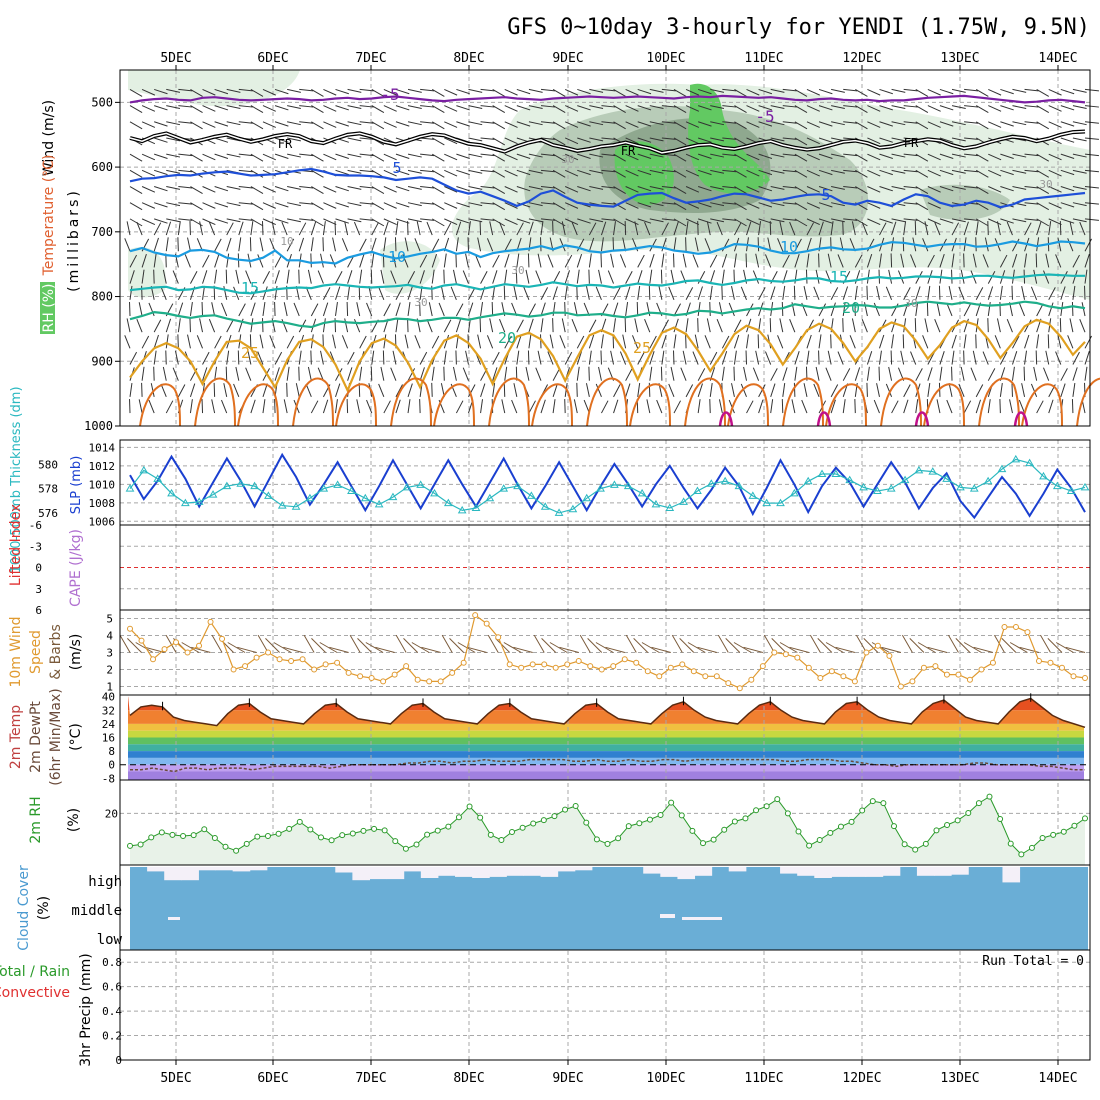 Image resolution: width=1100 pixels, height=1100 pixels. I want to click on contour-label: 10, so click(397, 257).